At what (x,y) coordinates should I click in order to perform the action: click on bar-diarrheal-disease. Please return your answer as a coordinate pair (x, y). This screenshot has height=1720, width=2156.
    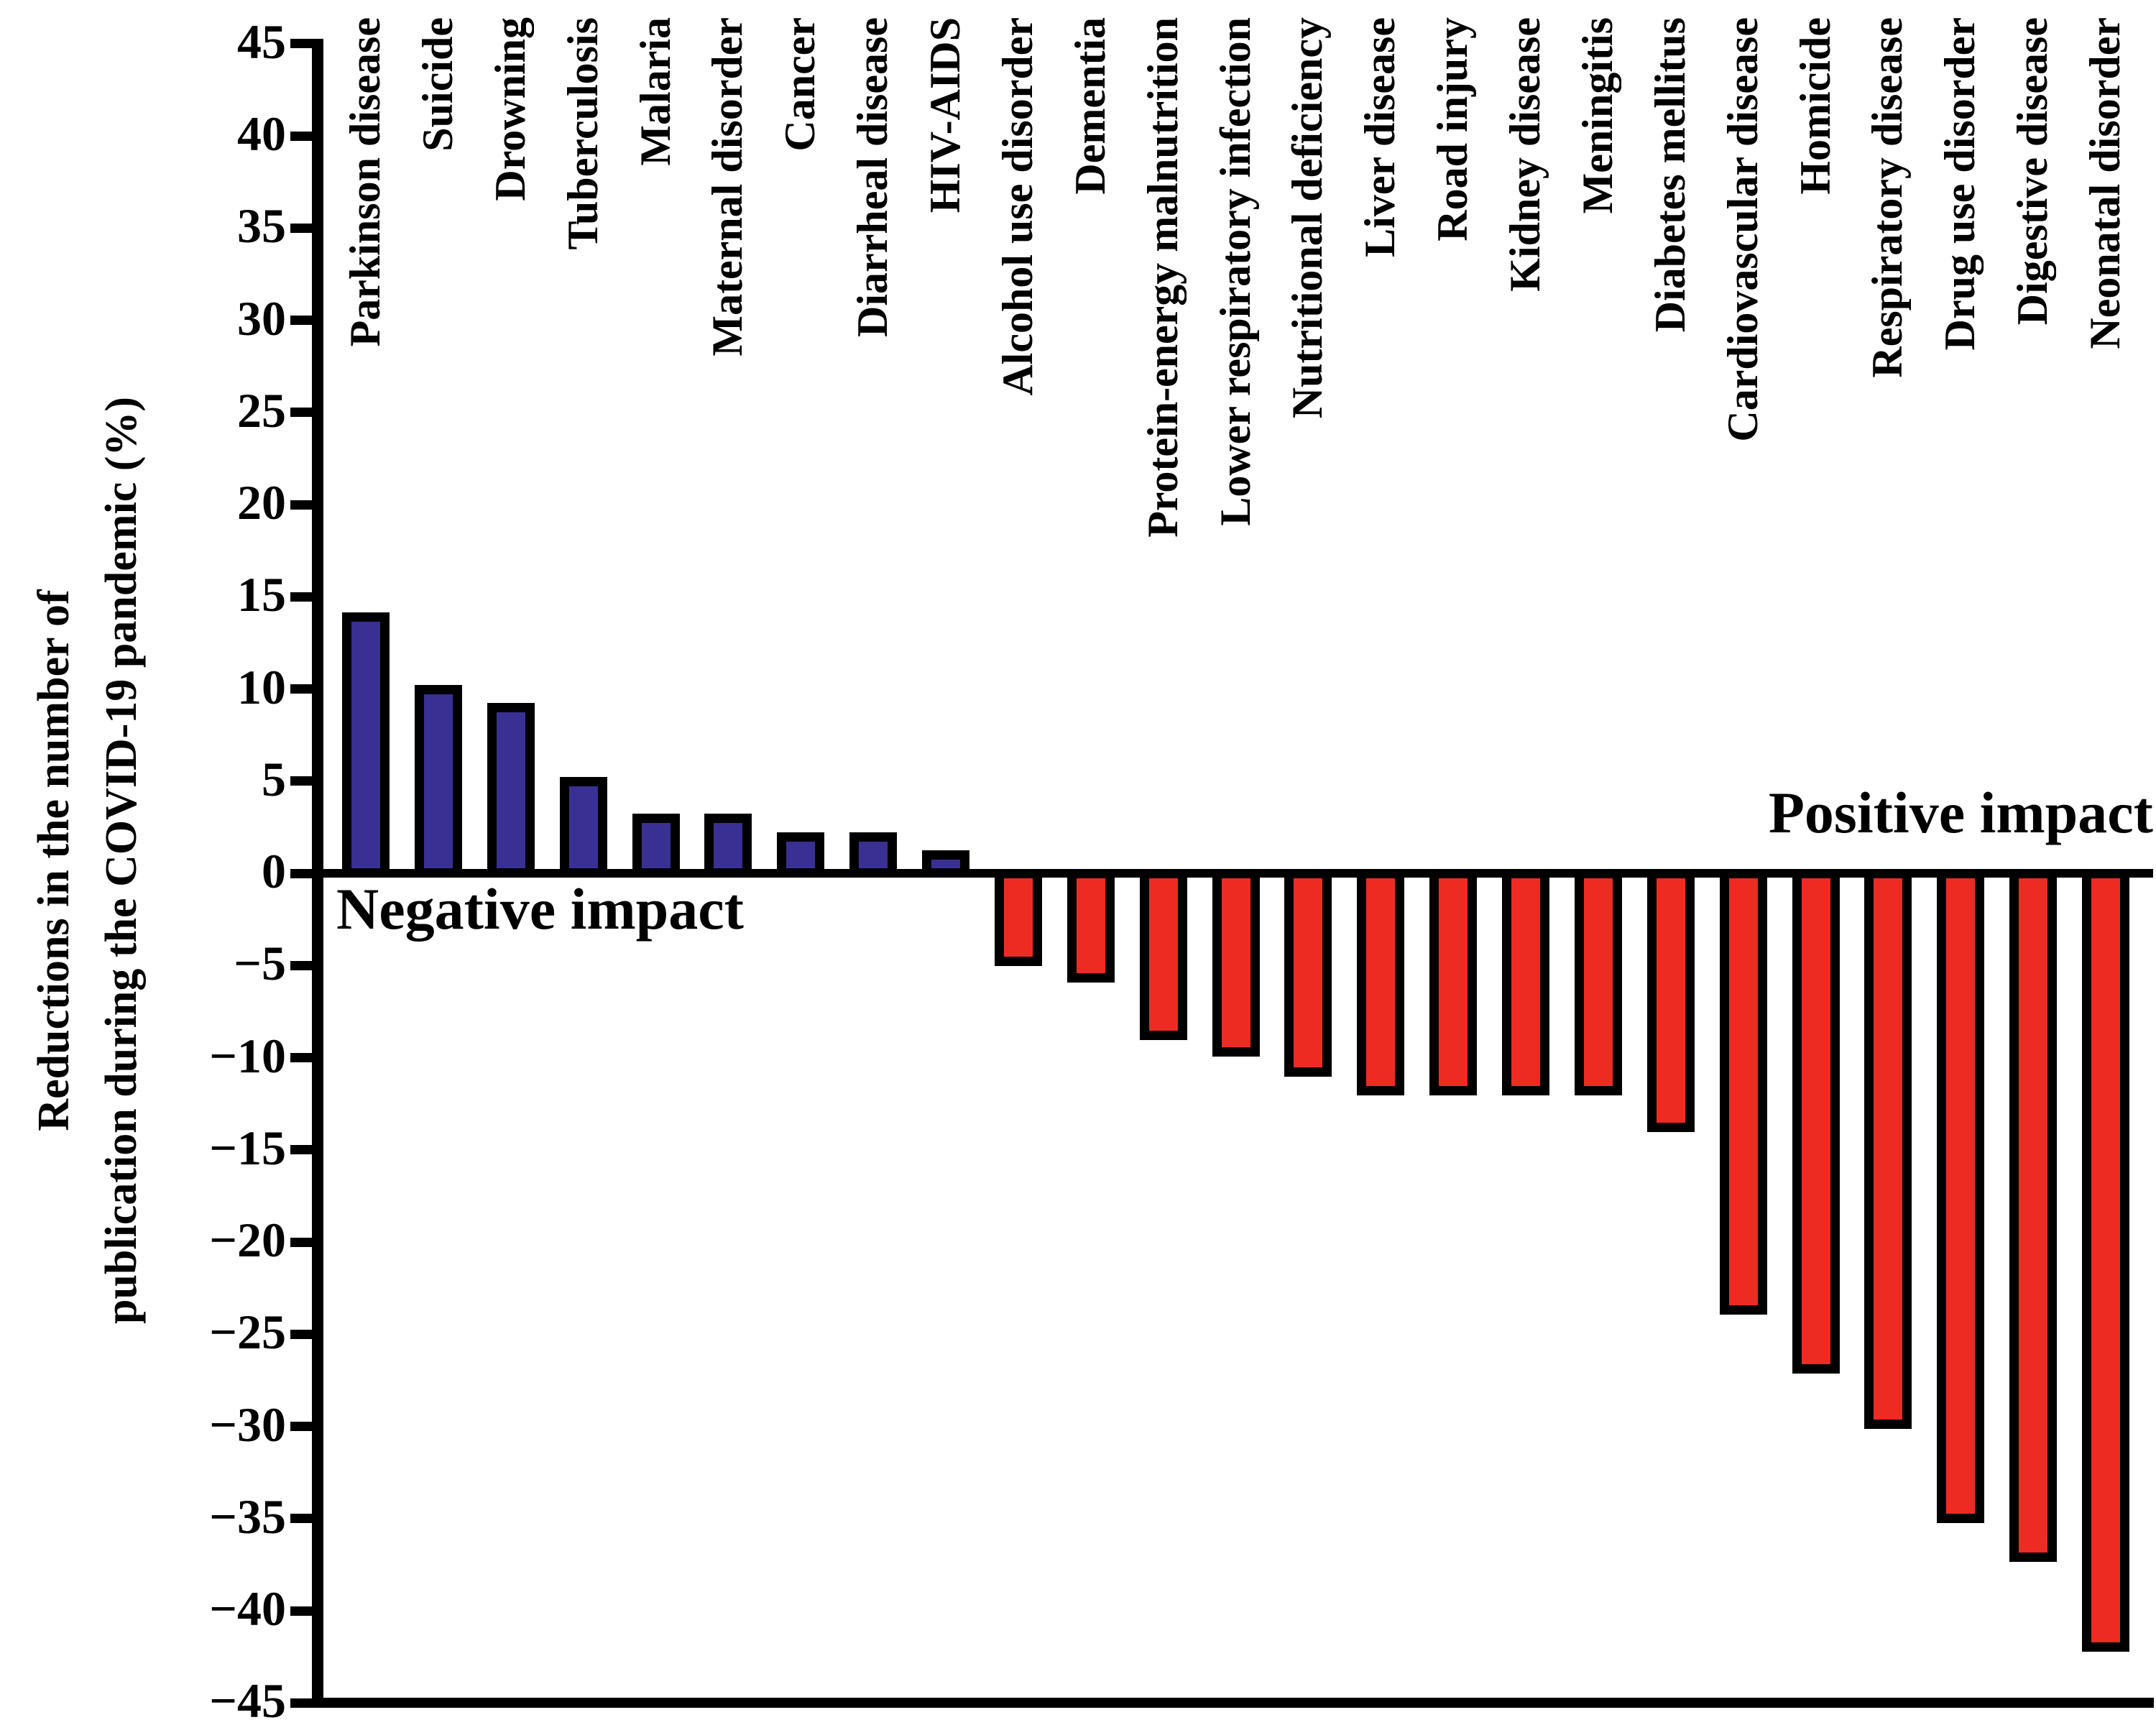
    Looking at the image, I should click on (873, 855).